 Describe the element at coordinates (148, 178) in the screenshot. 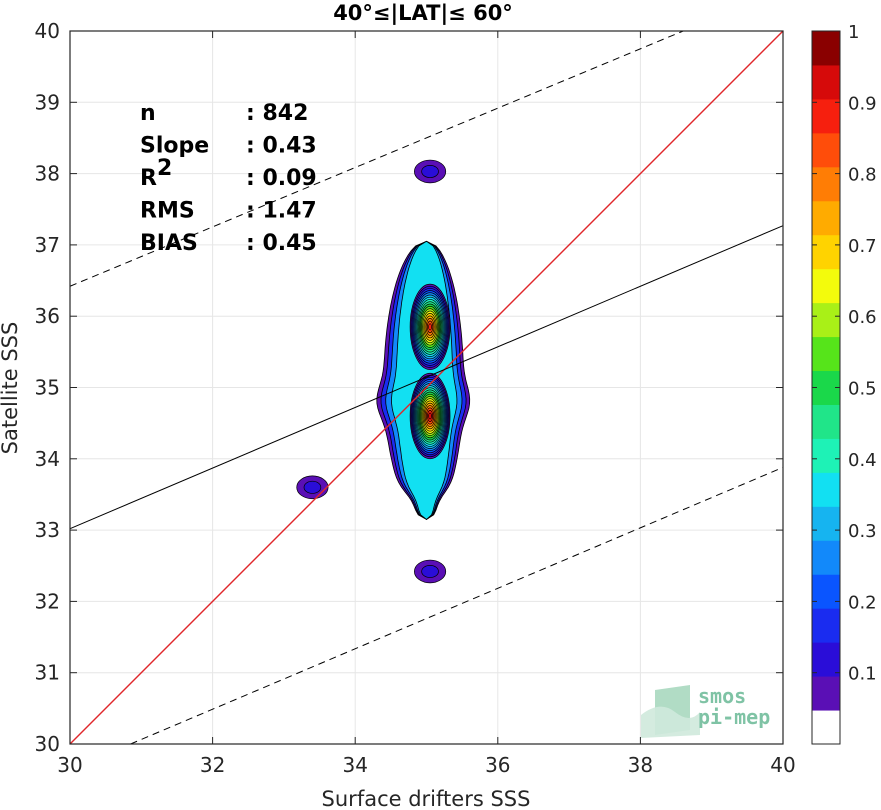

I see `stat-key: R` at that location.